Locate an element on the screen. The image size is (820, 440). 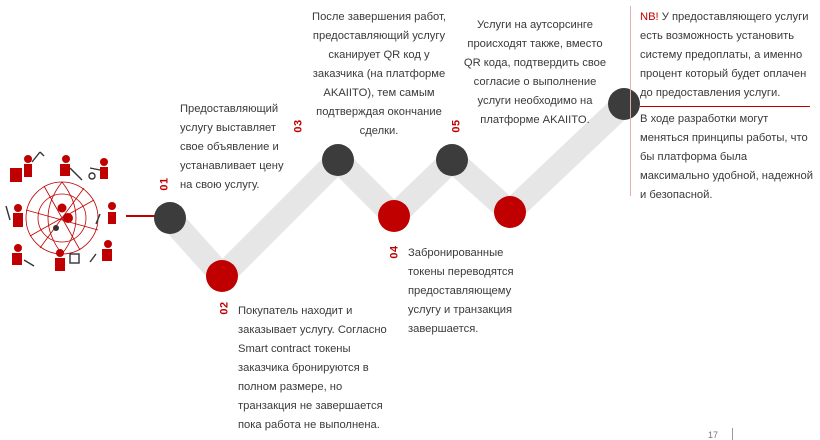
workers-globe-icon is located at coordinates (60, 211).